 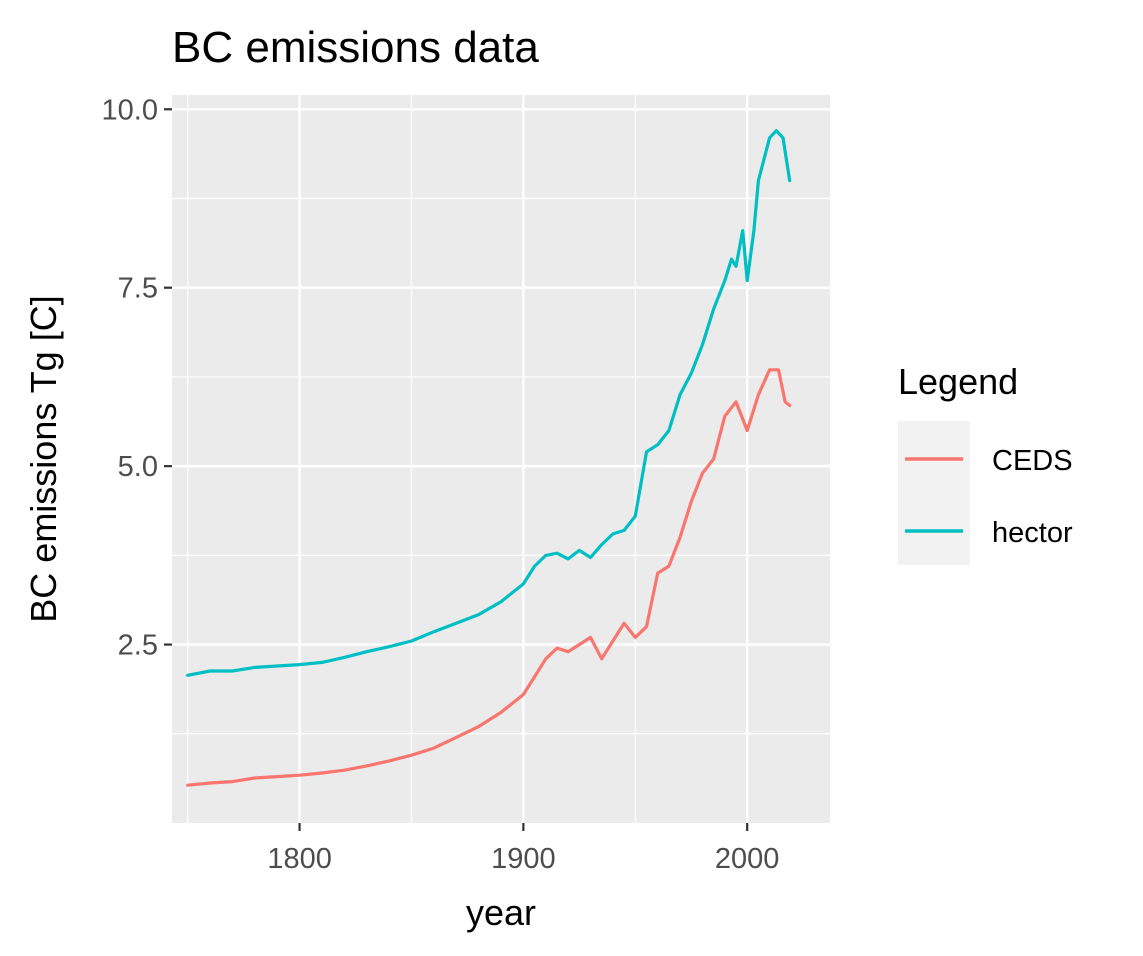 I want to click on x-tick-label: 1900, so click(x=523, y=859).